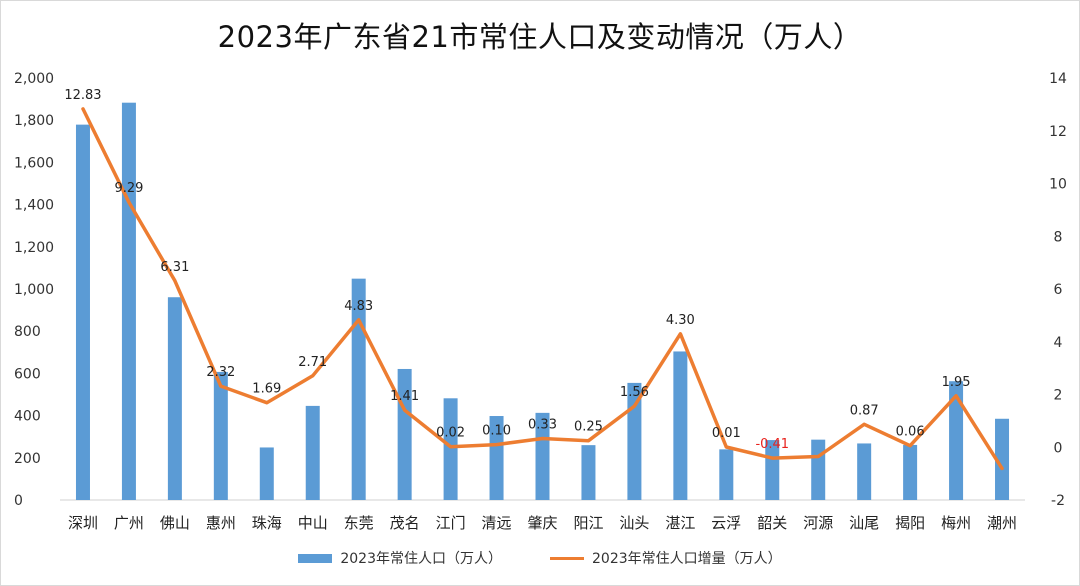 This screenshot has height=586, width=1080. I want to click on increase-data-label: 0.02, so click(450, 433).